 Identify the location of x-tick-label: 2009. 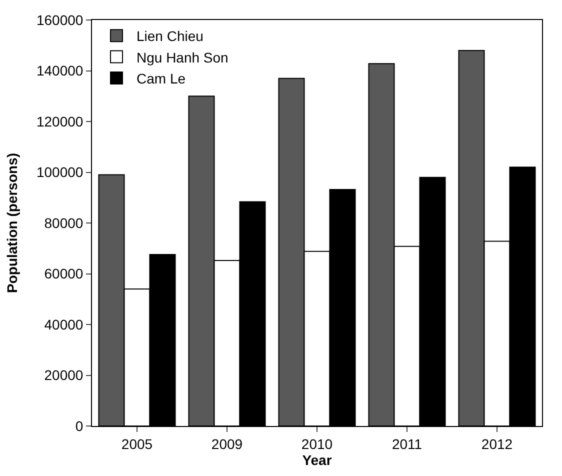
(227, 444).